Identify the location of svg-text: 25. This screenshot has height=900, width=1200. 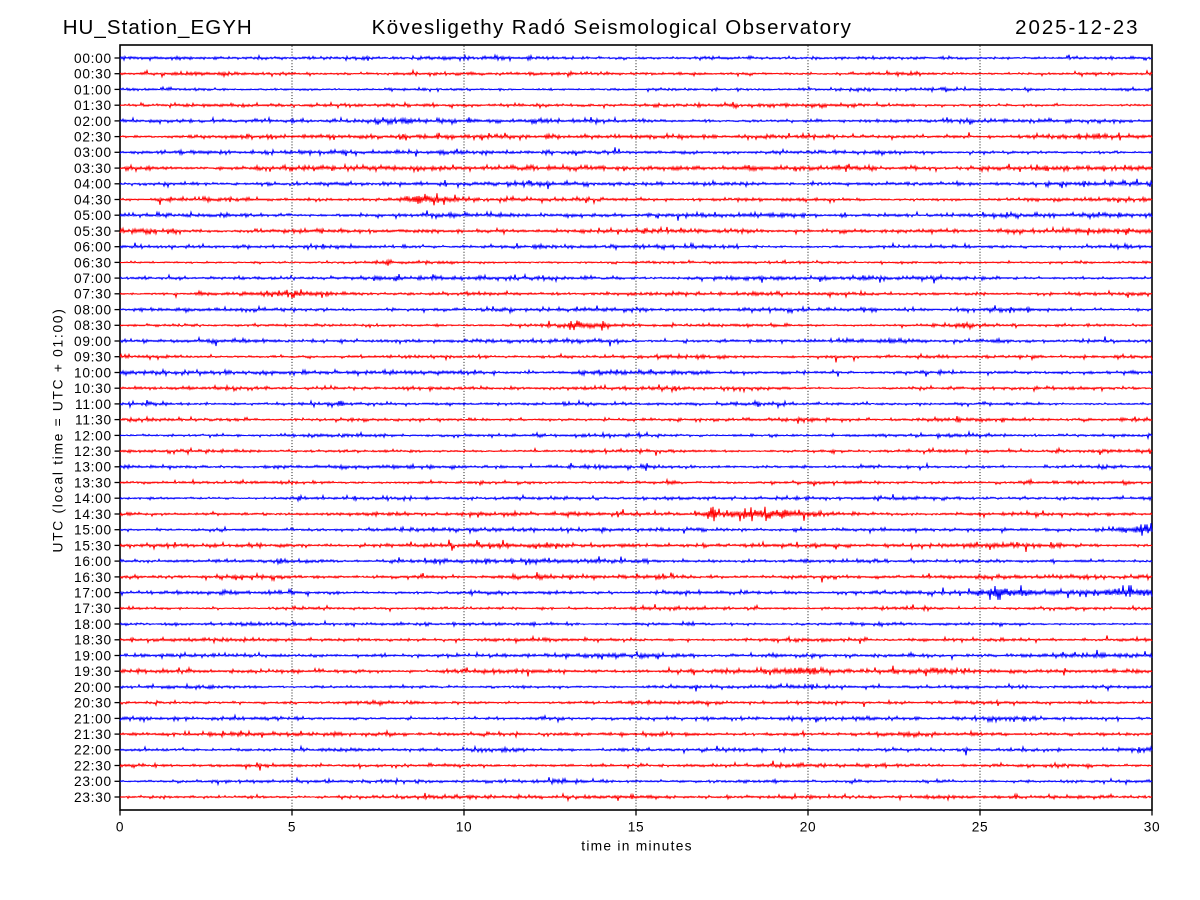
(980, 827).